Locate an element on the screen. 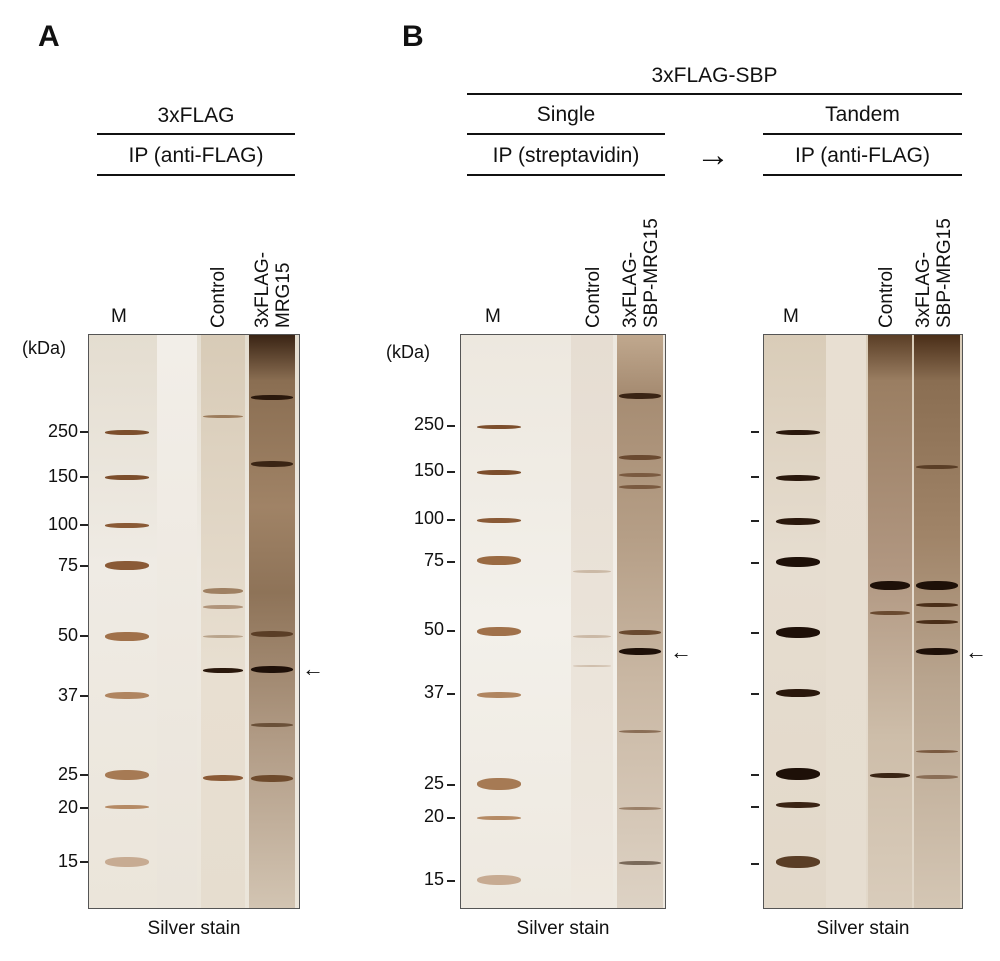  panel-b-single-ip: IP (streptavidin) is located at coordinates (566, 155).